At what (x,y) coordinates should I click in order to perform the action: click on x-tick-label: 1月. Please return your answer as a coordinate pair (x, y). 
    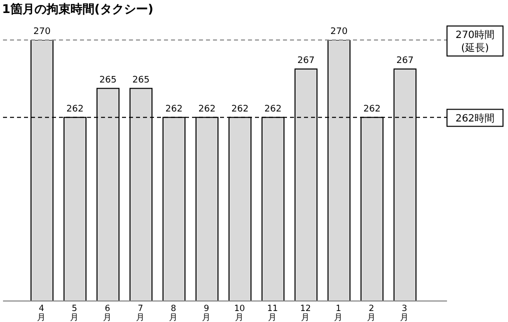
    Looking at the image, I should click on (338, 313).